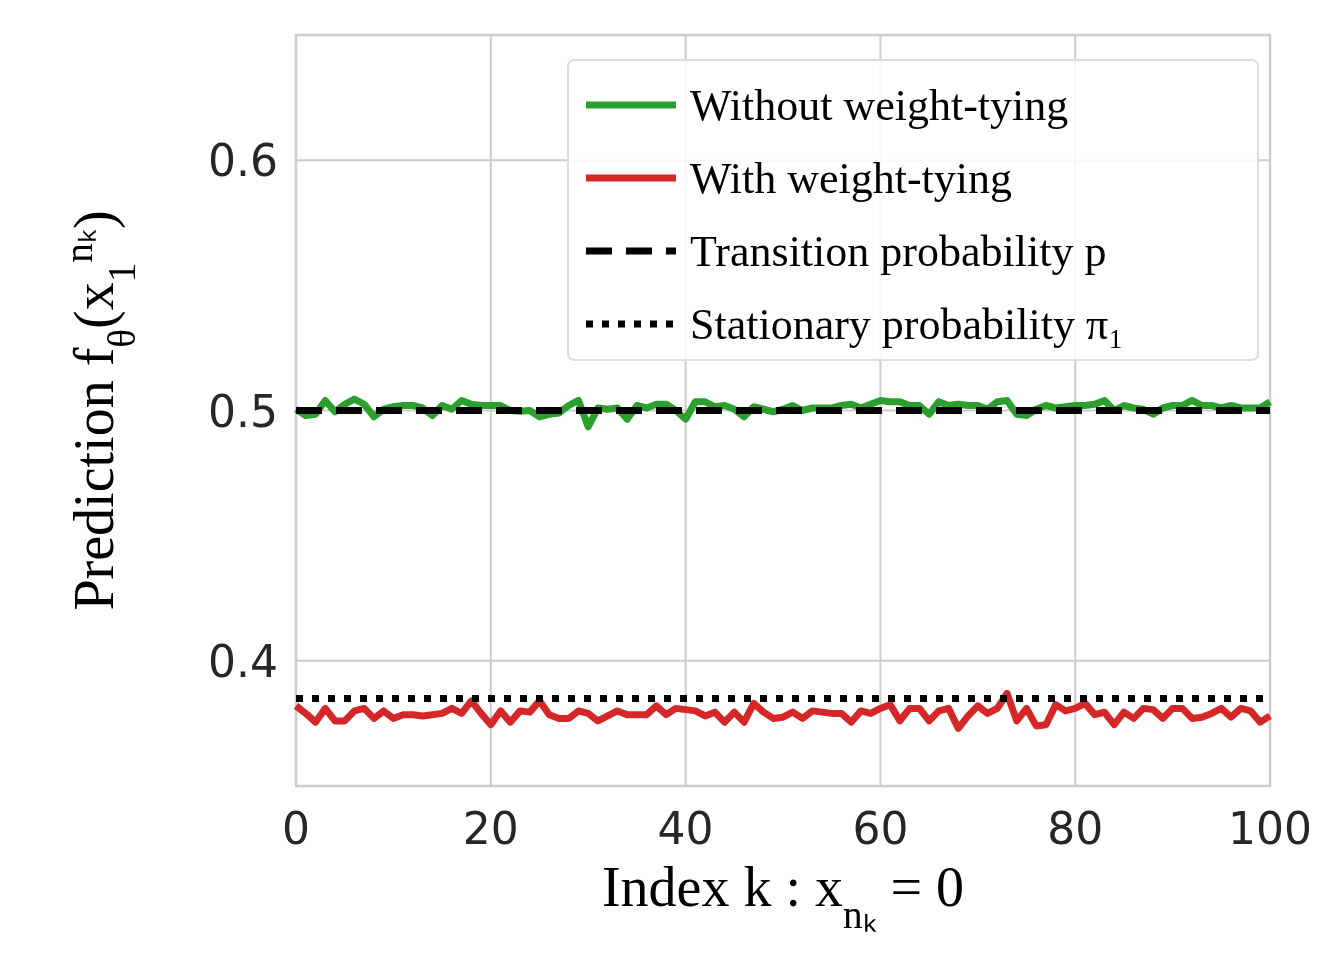 The height and width of the screenshot is (954, 1328). What do you see at coordinates (879, 105) in the screenshot?
I see `legend-label: Without weight-tying` at bounding box center [879, 105].